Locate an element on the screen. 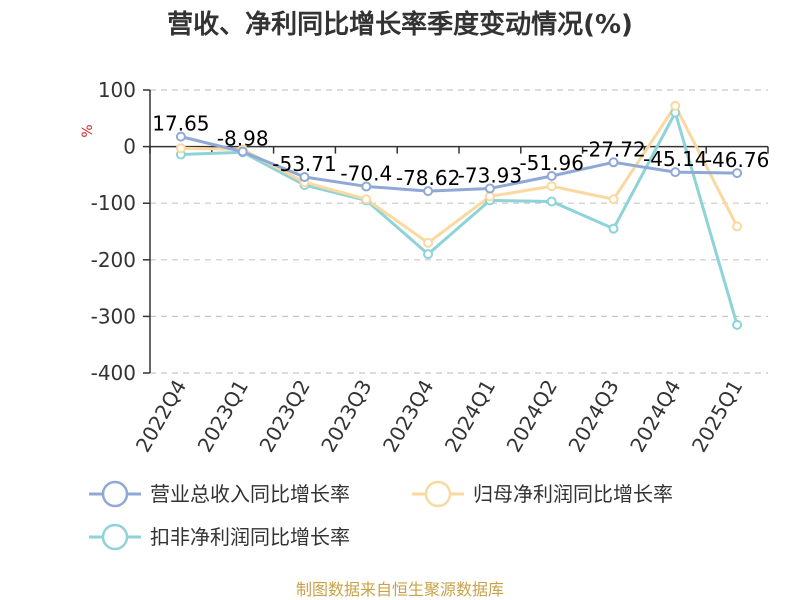 This screenshot has width=800, height=600. data-label: -8.98 is located at coordinates (243, 139).